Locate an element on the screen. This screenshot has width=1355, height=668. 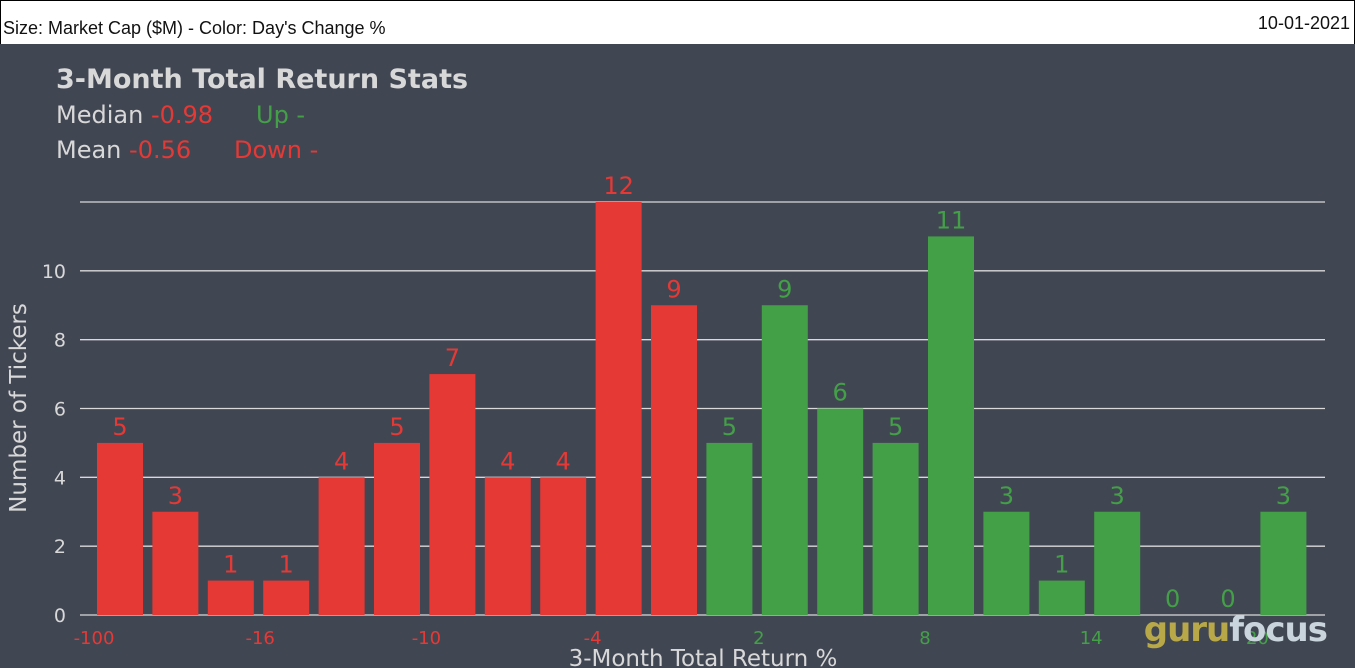
up-label: Up - is located at coordinates (281, 115).